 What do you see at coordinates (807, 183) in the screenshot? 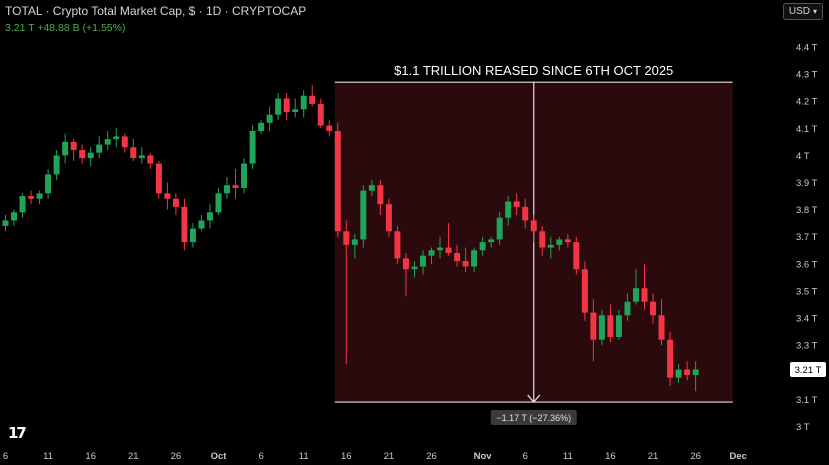
I see `y-tick-label: 3.9 T` at bounding box center [807, 183].